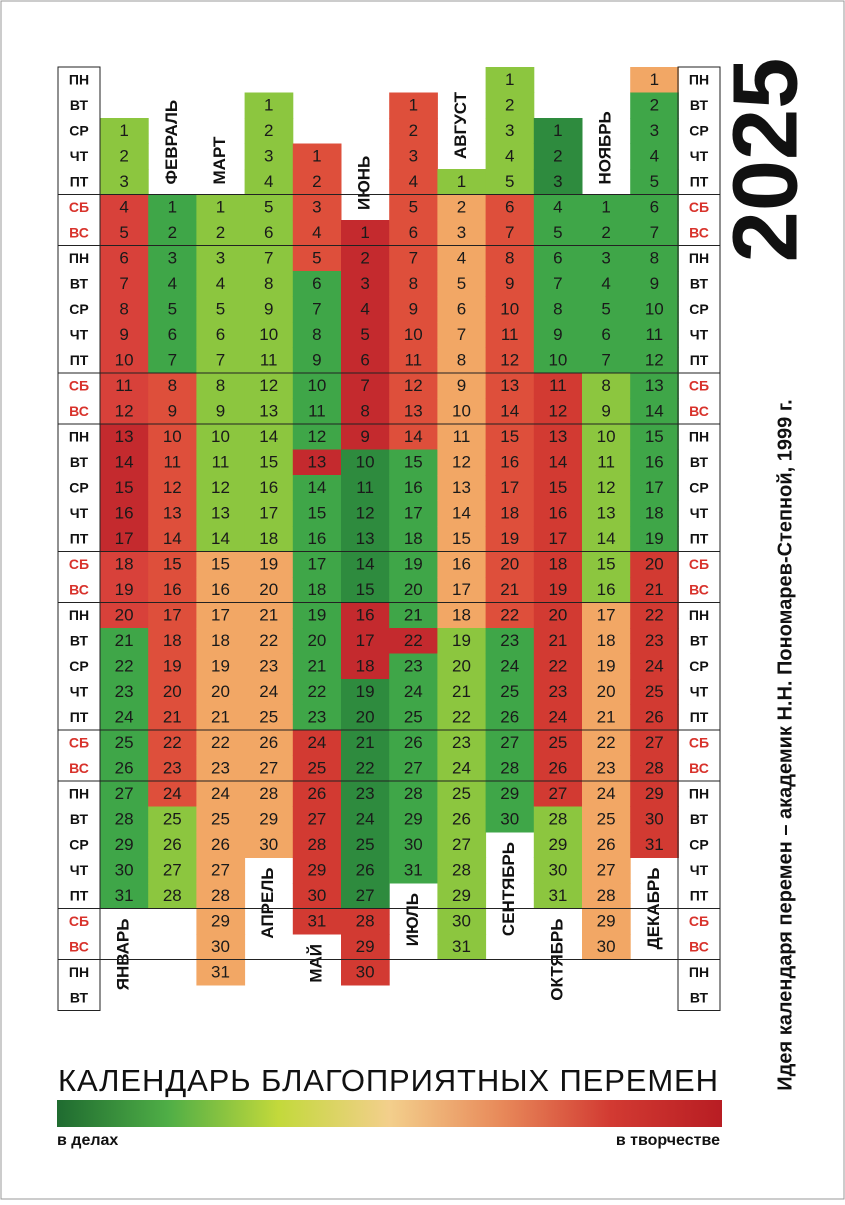 This screenshot has width=845, height=1205. What do you see at coordinates (316, 793) in the screenshot?
I see `day-number: 26` at bounding box center [316, 793].